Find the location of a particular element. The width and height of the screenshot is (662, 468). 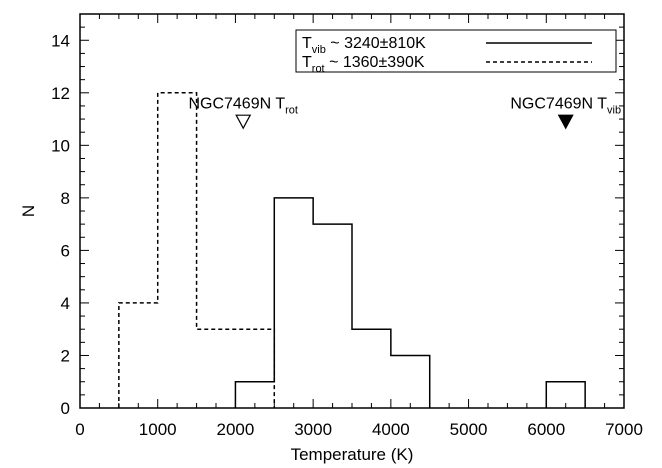

y-tick-label: 4 is located at coordinates (65, 303).